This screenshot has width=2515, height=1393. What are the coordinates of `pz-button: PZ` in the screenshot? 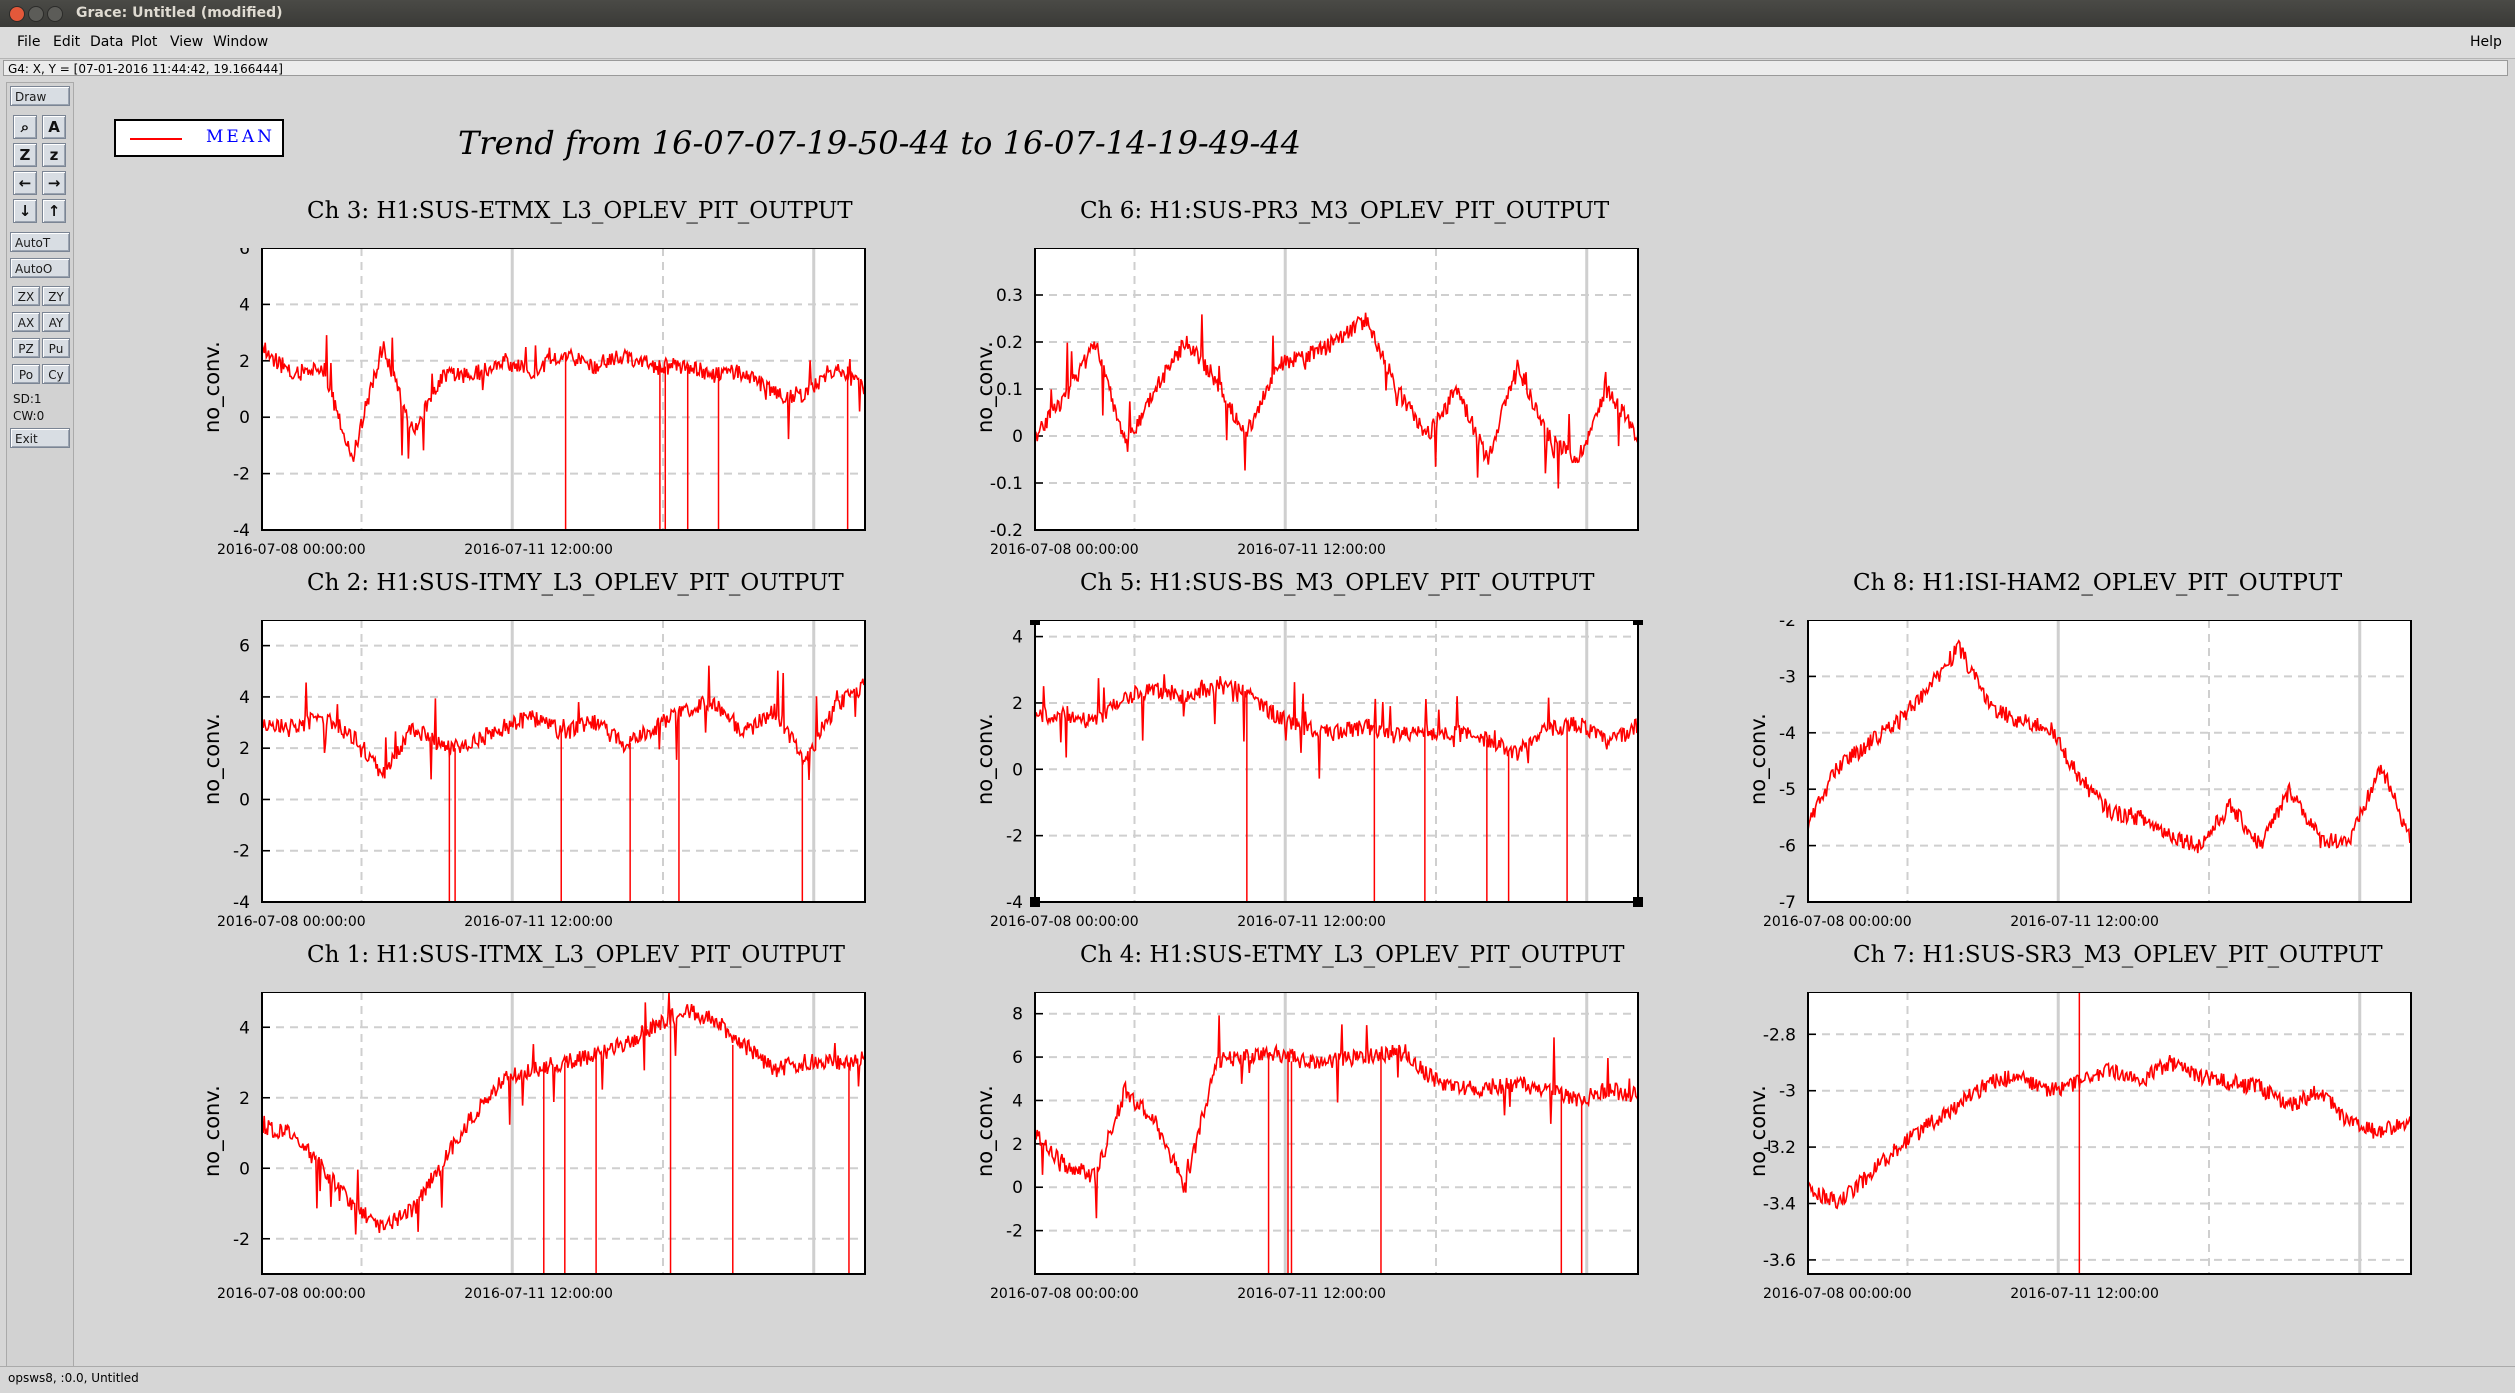 It's located at (26, 348).